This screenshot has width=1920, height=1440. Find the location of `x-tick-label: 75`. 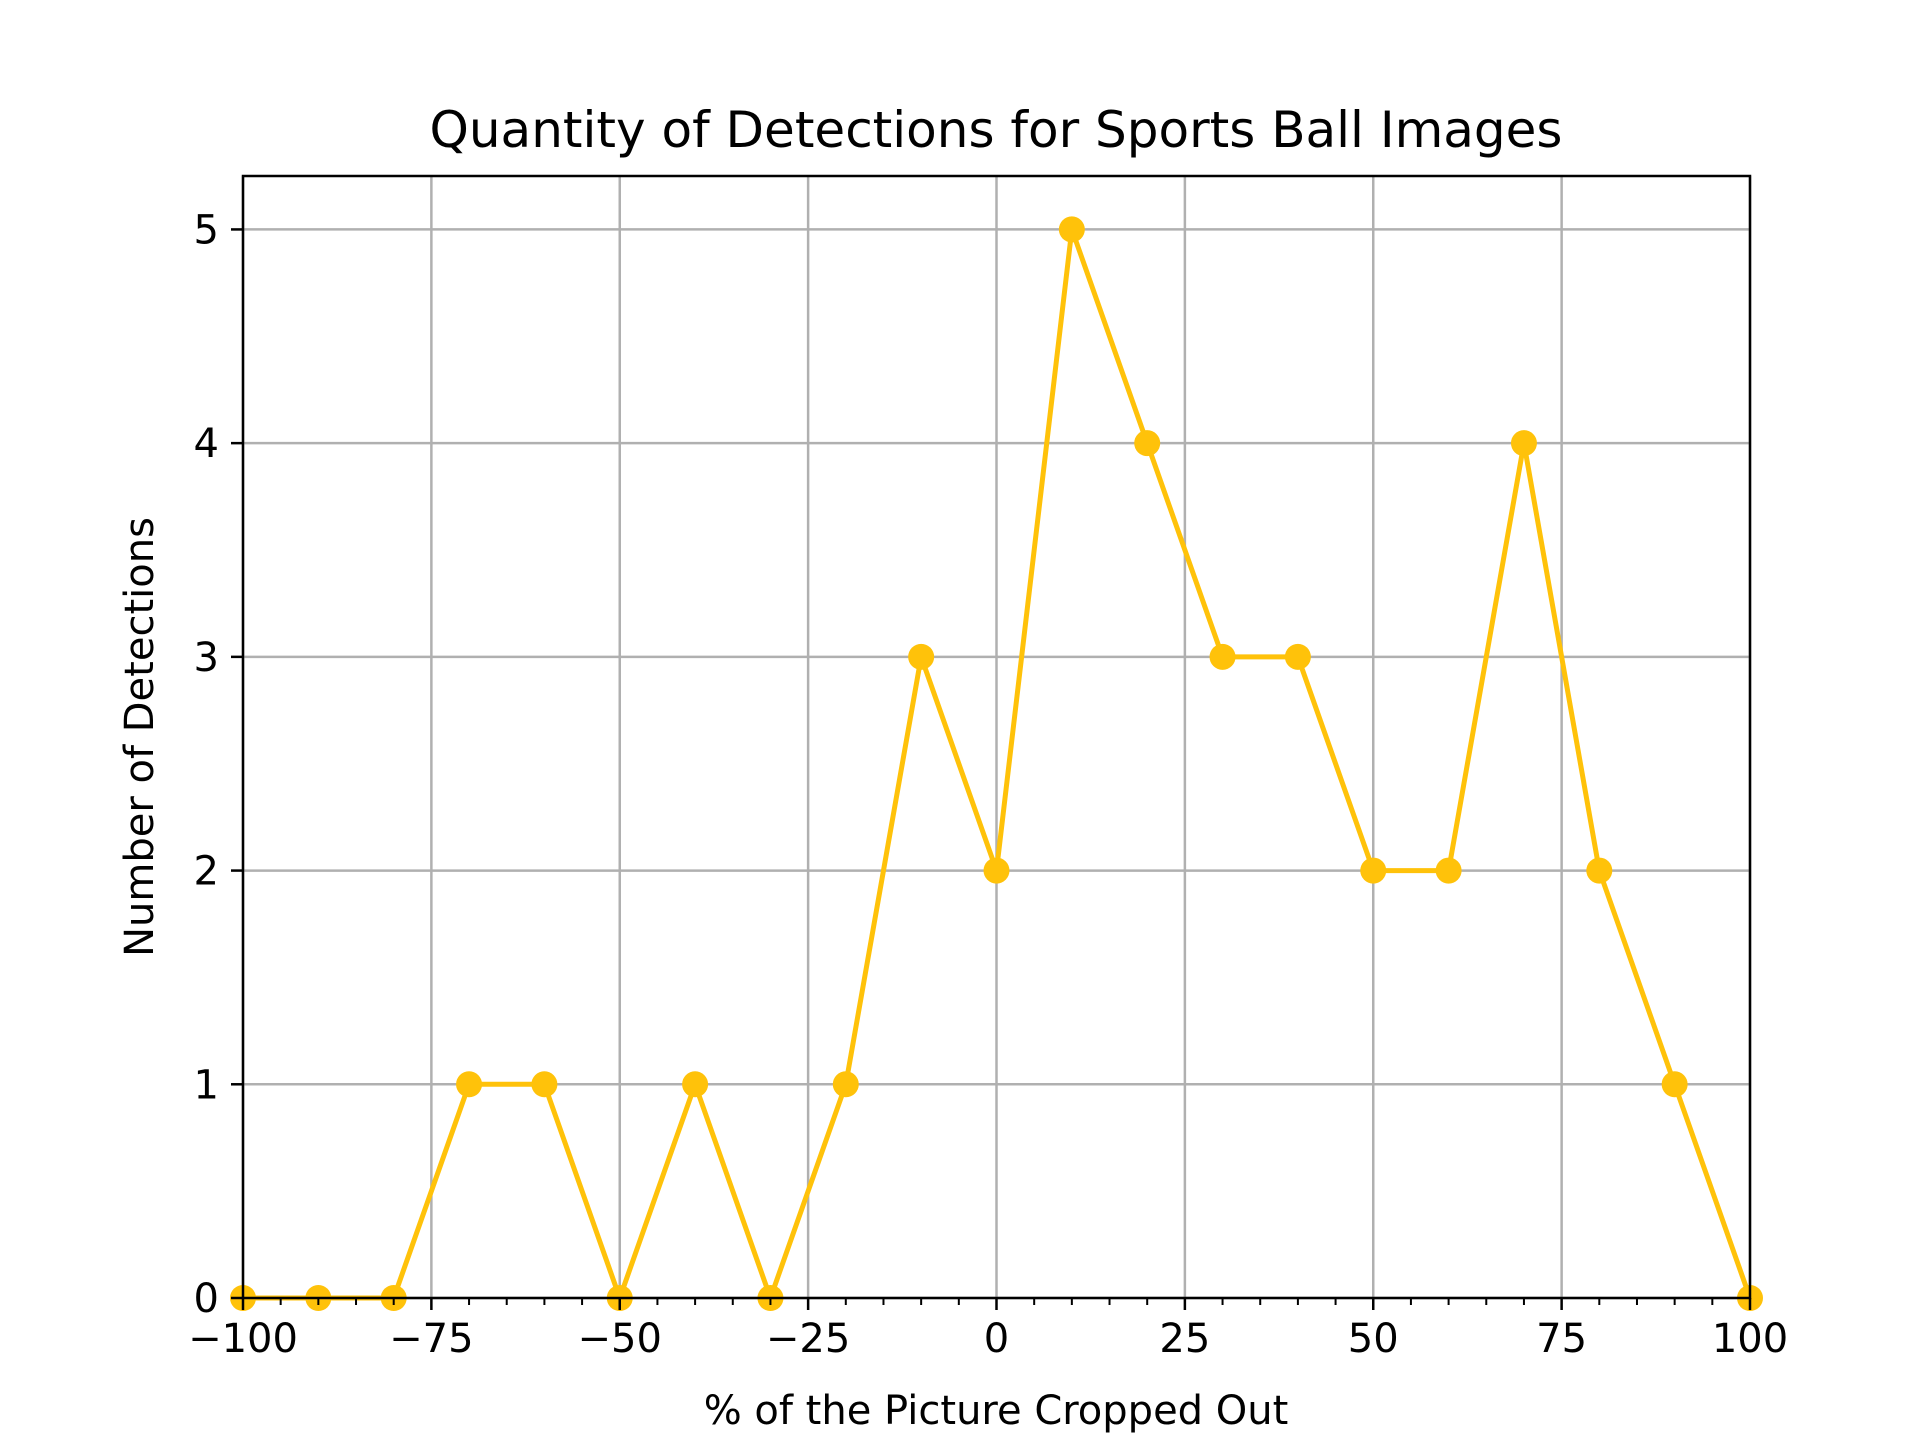

x-tick-label: 75 is located at coordinates (1561, 1339).